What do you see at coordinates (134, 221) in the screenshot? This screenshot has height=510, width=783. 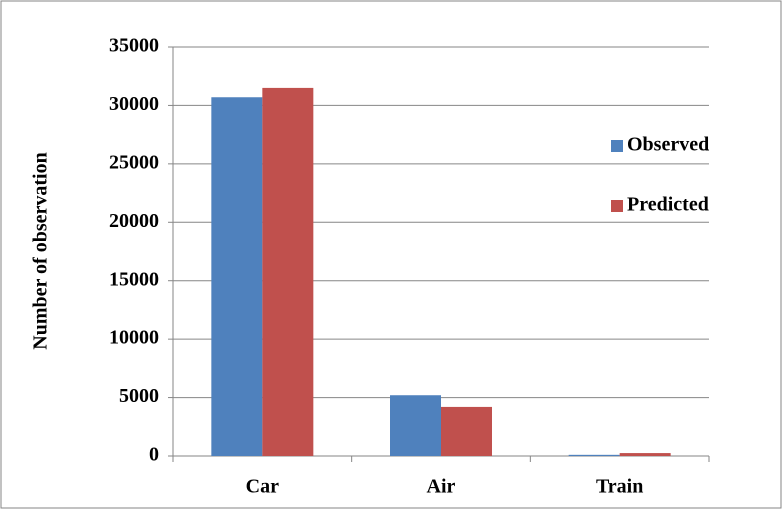 I see `y-tick-label: 20000` at bounding box center [134, 221].